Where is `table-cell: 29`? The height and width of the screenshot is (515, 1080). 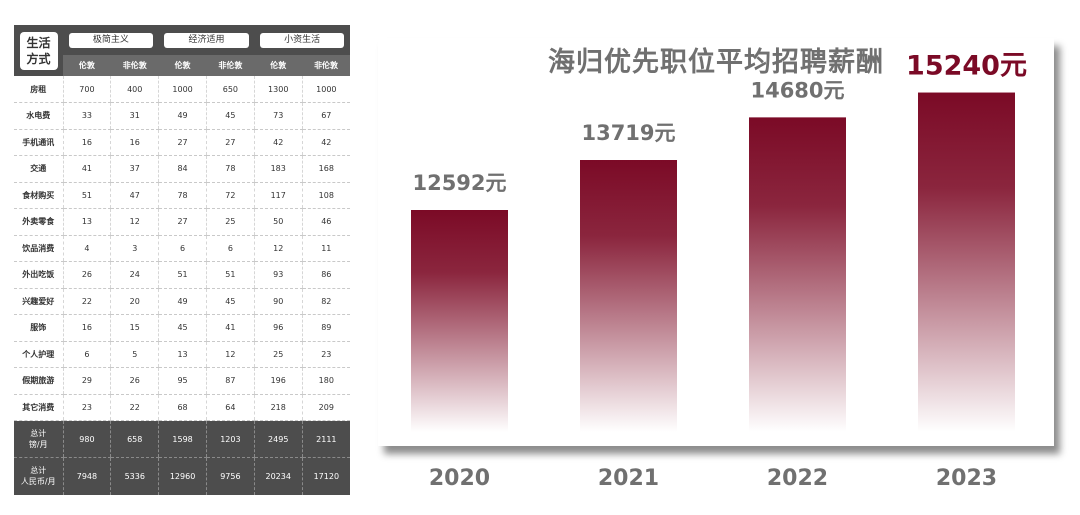
table-cell: 29 is located at coordinates (86, 381).